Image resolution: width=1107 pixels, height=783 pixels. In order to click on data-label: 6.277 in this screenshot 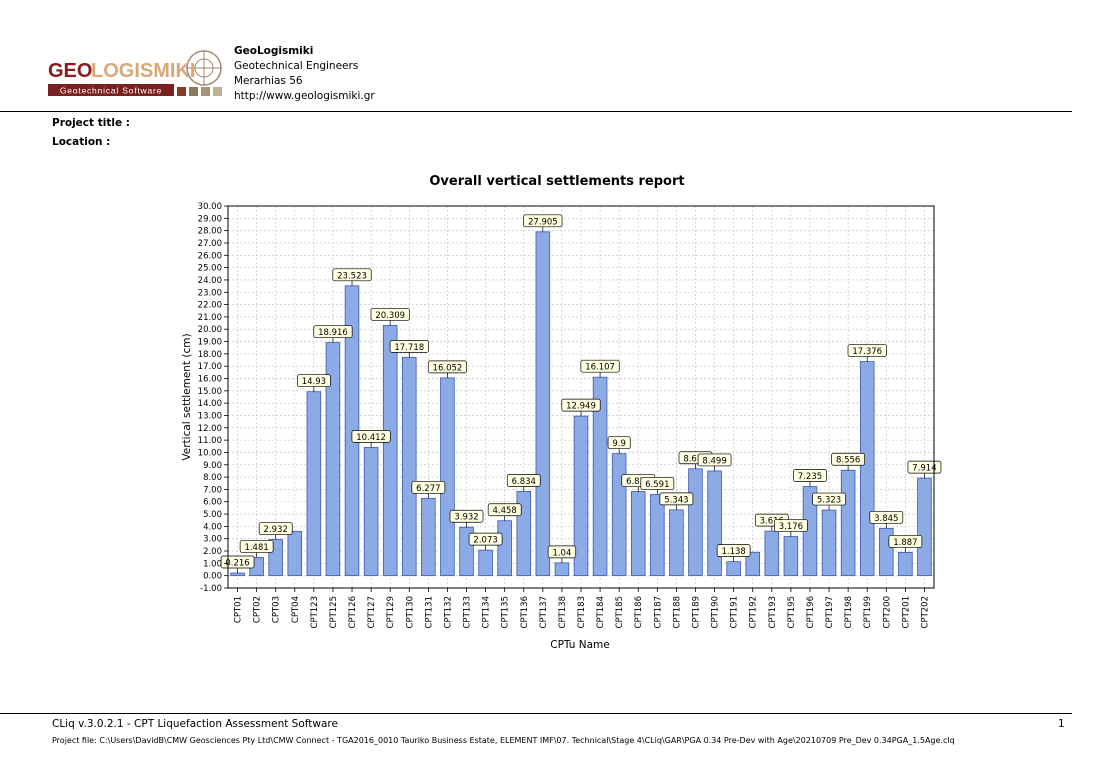, I will do `click(428, 489)`.